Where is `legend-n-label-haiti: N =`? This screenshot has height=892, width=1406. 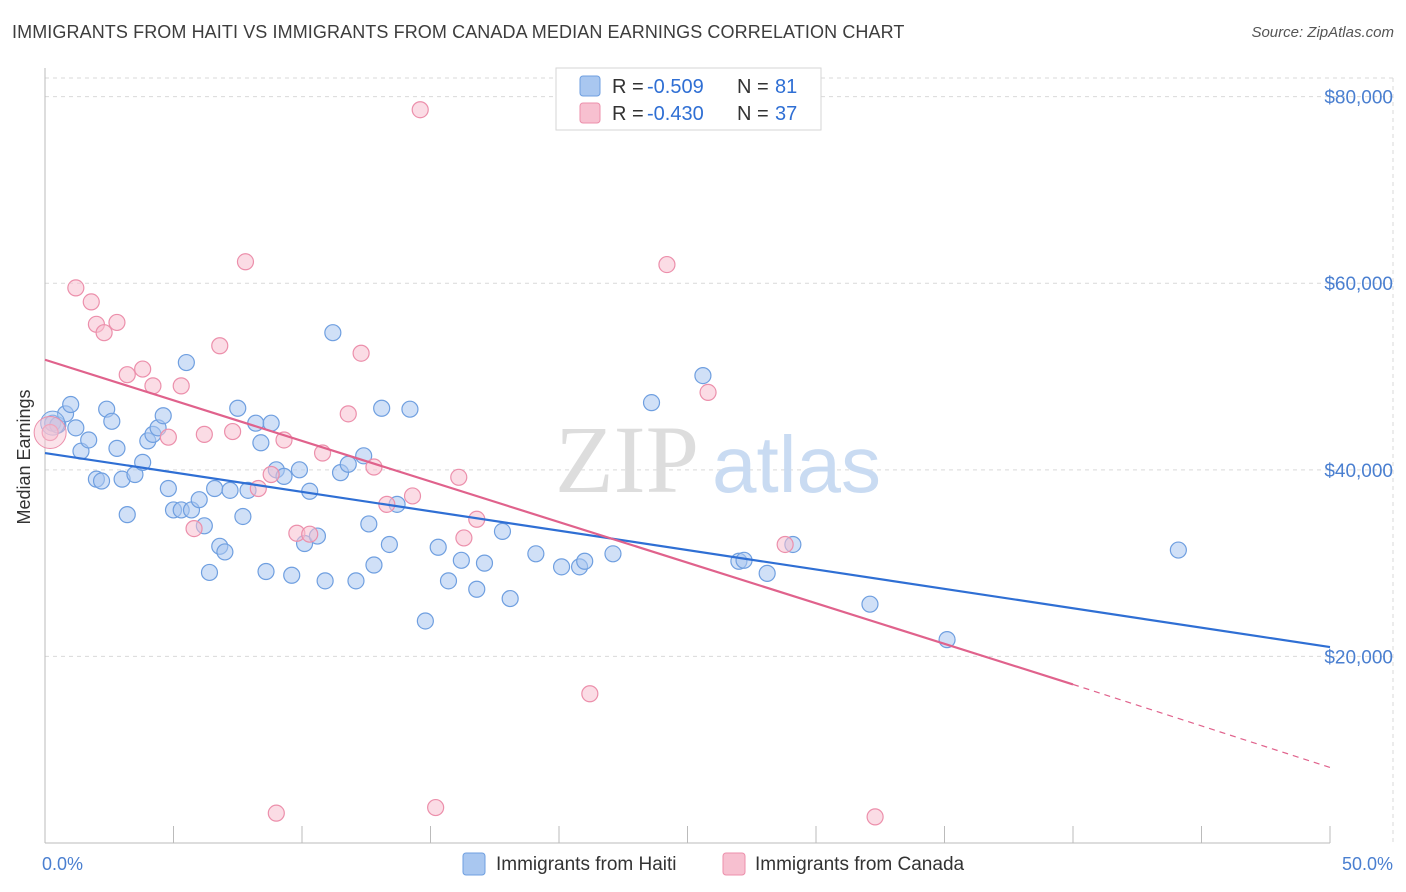 legend-n-label-haiti: N = is located at coordinates (753, 87).